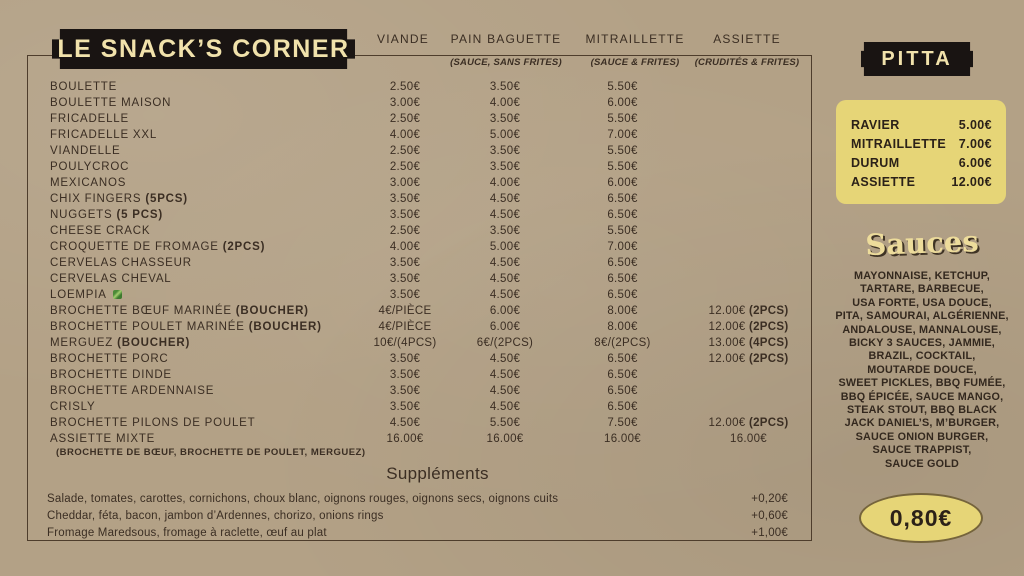 This screenshot has width=1024, height=576. Describe the element at coordinates (193, 263) in the screenshot. I see `menu-item-name: CERVELAS CHASSEUR` at that location.